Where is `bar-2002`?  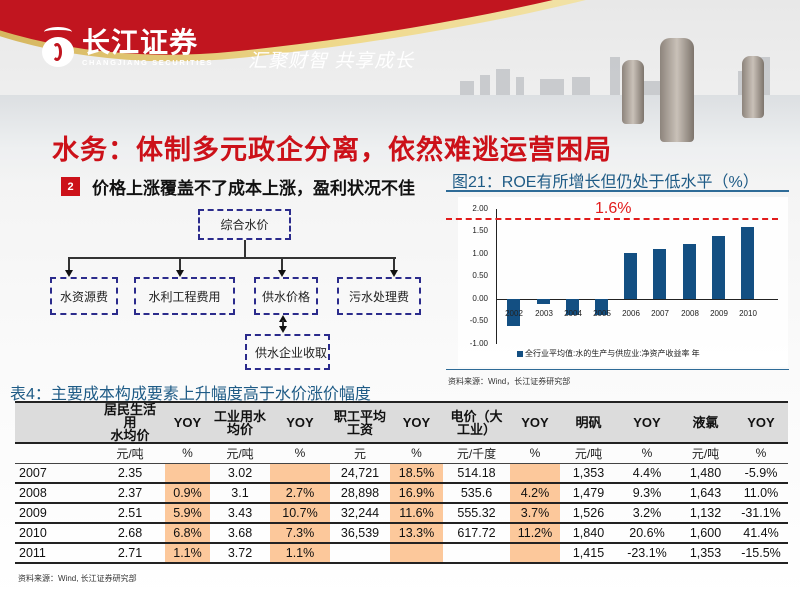
bar-2002 is located at coordinates (513, 312).